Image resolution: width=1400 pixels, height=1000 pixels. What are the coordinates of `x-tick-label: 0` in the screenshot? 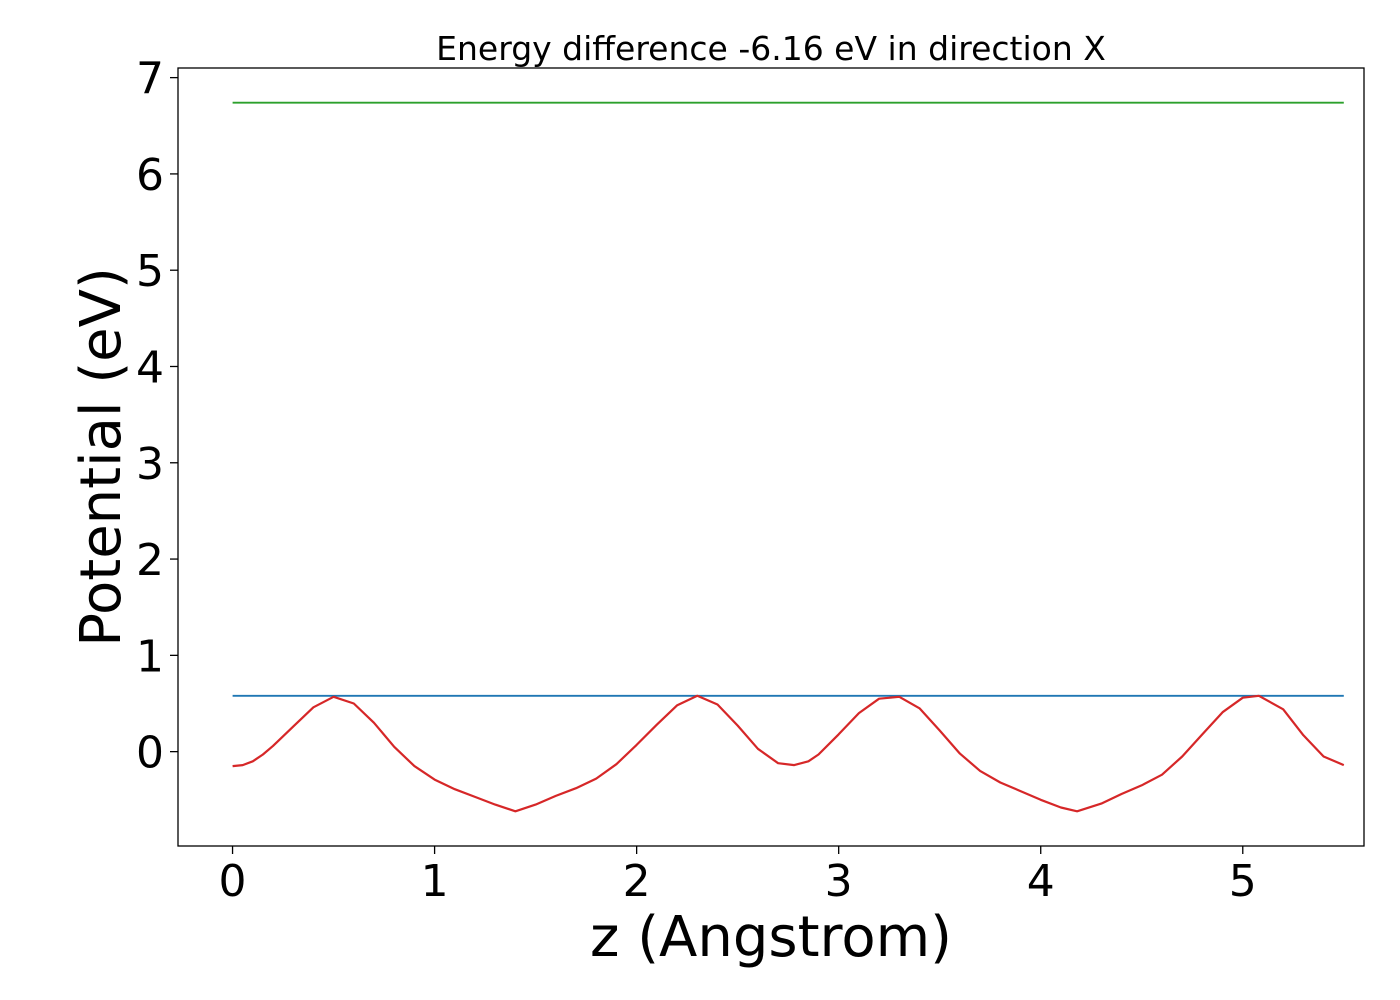 It's located at (233, 881).